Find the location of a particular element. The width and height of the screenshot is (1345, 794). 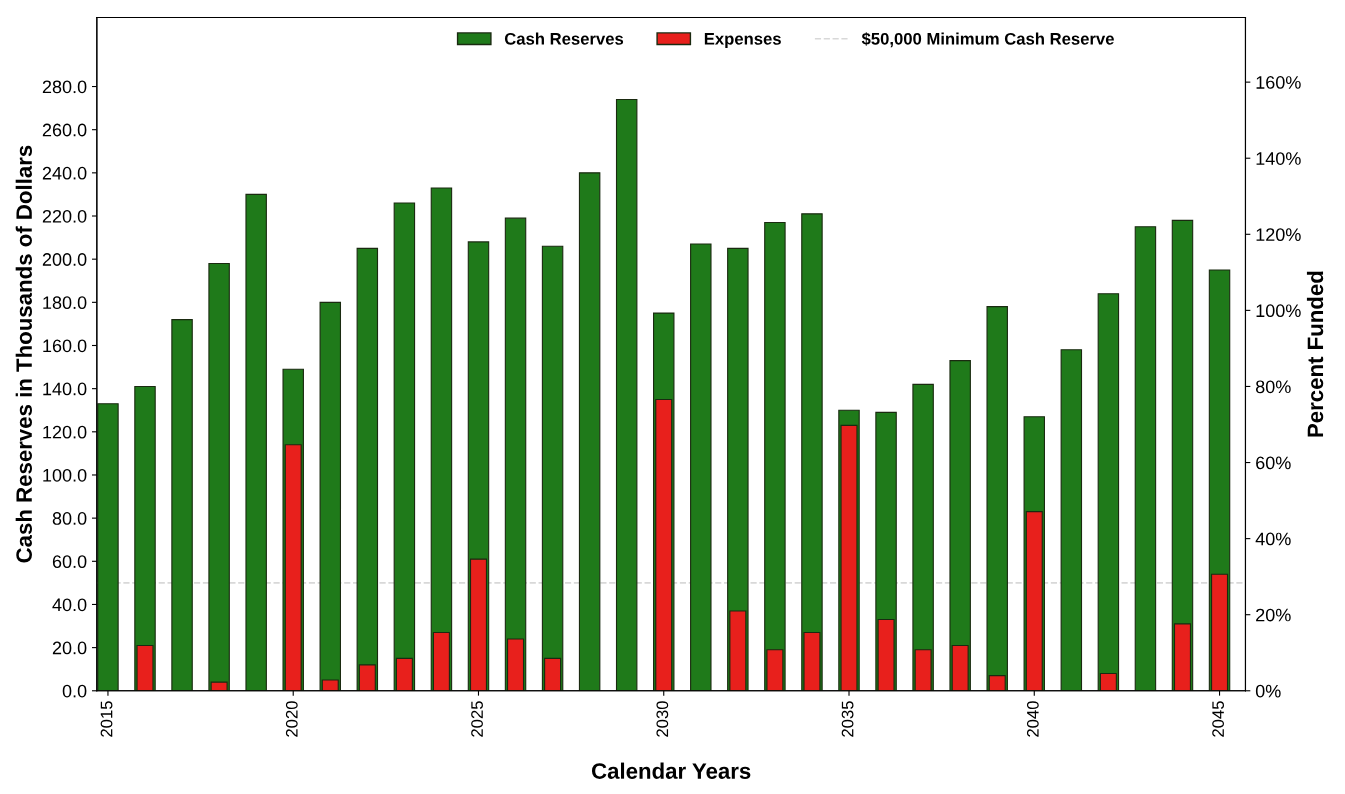

x-tick-label: 2040 is located at coordinates (1032, 719).